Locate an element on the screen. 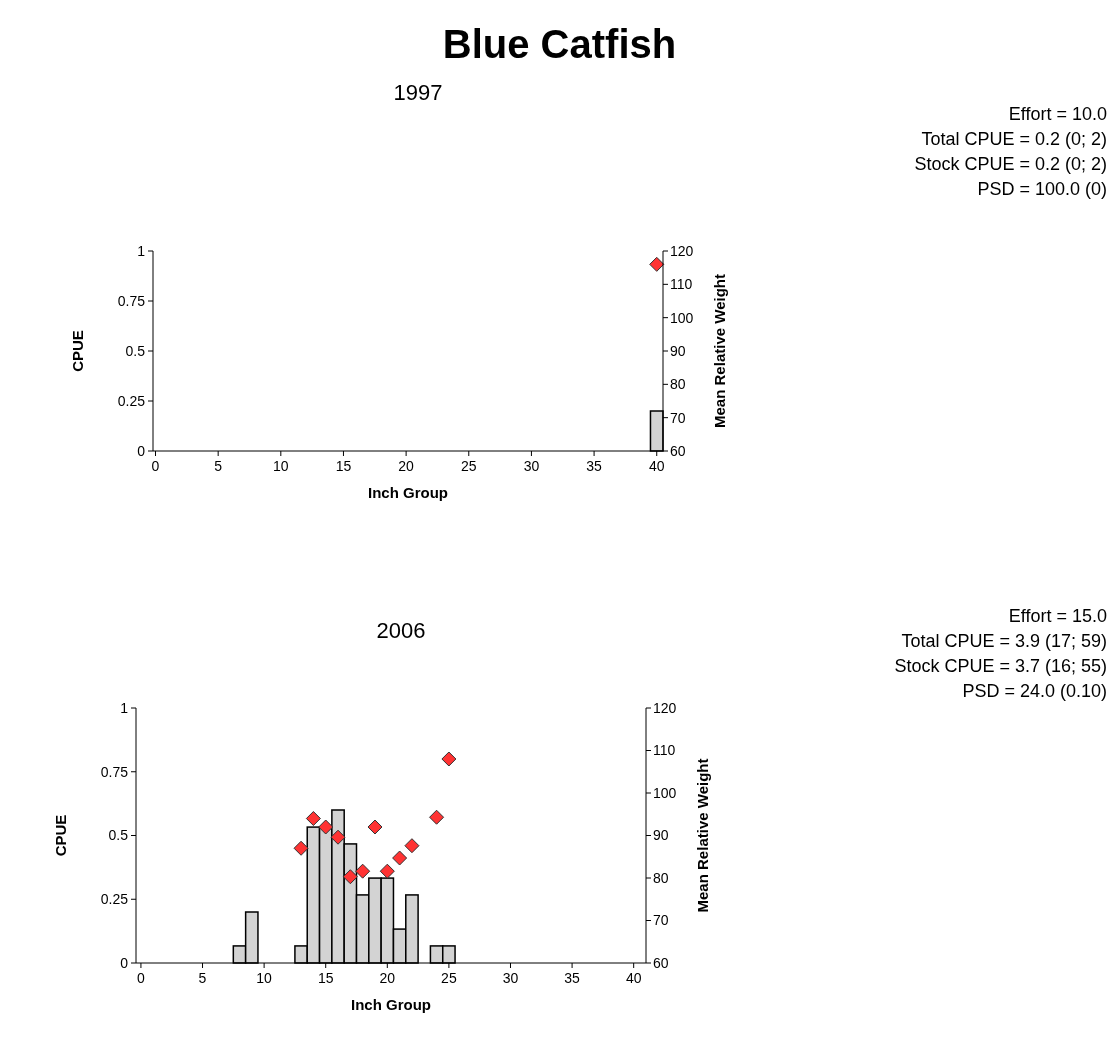 This screenshot has width=1119, height=1048. text: PSD = 24.0 (0.10) is located at coordinates (1034, 691).